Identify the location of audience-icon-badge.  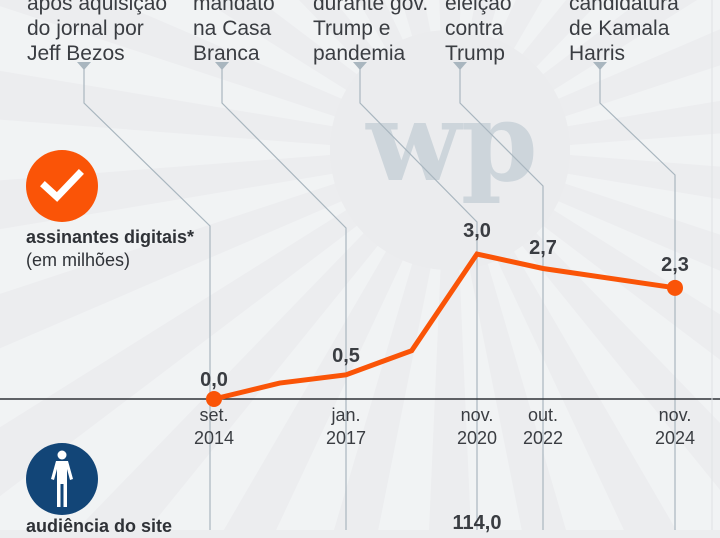
(62, 479).